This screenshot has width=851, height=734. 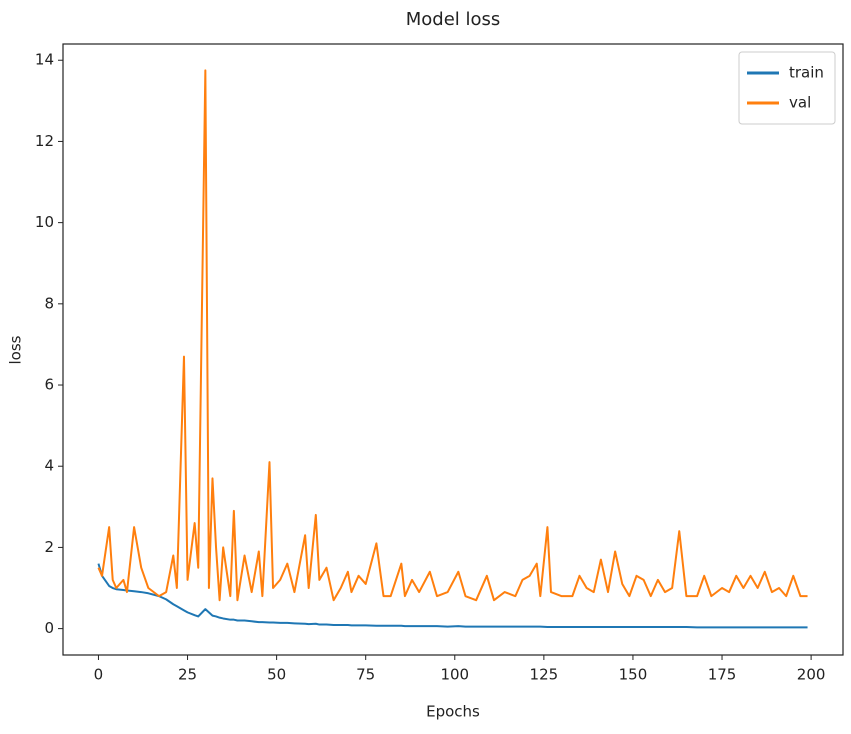 I want to click on y-tick-label: 4, so click(x=49, y=466).